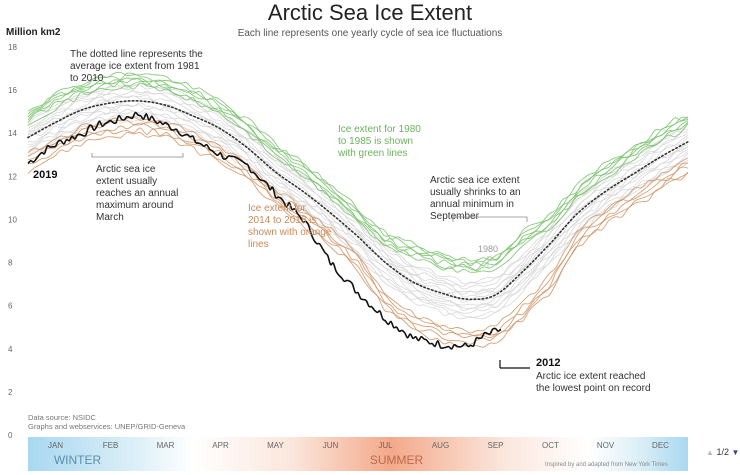 This screenshot has height=475, width=740. I want to click on season-label-summer: SUMMER, so click(397, 460).